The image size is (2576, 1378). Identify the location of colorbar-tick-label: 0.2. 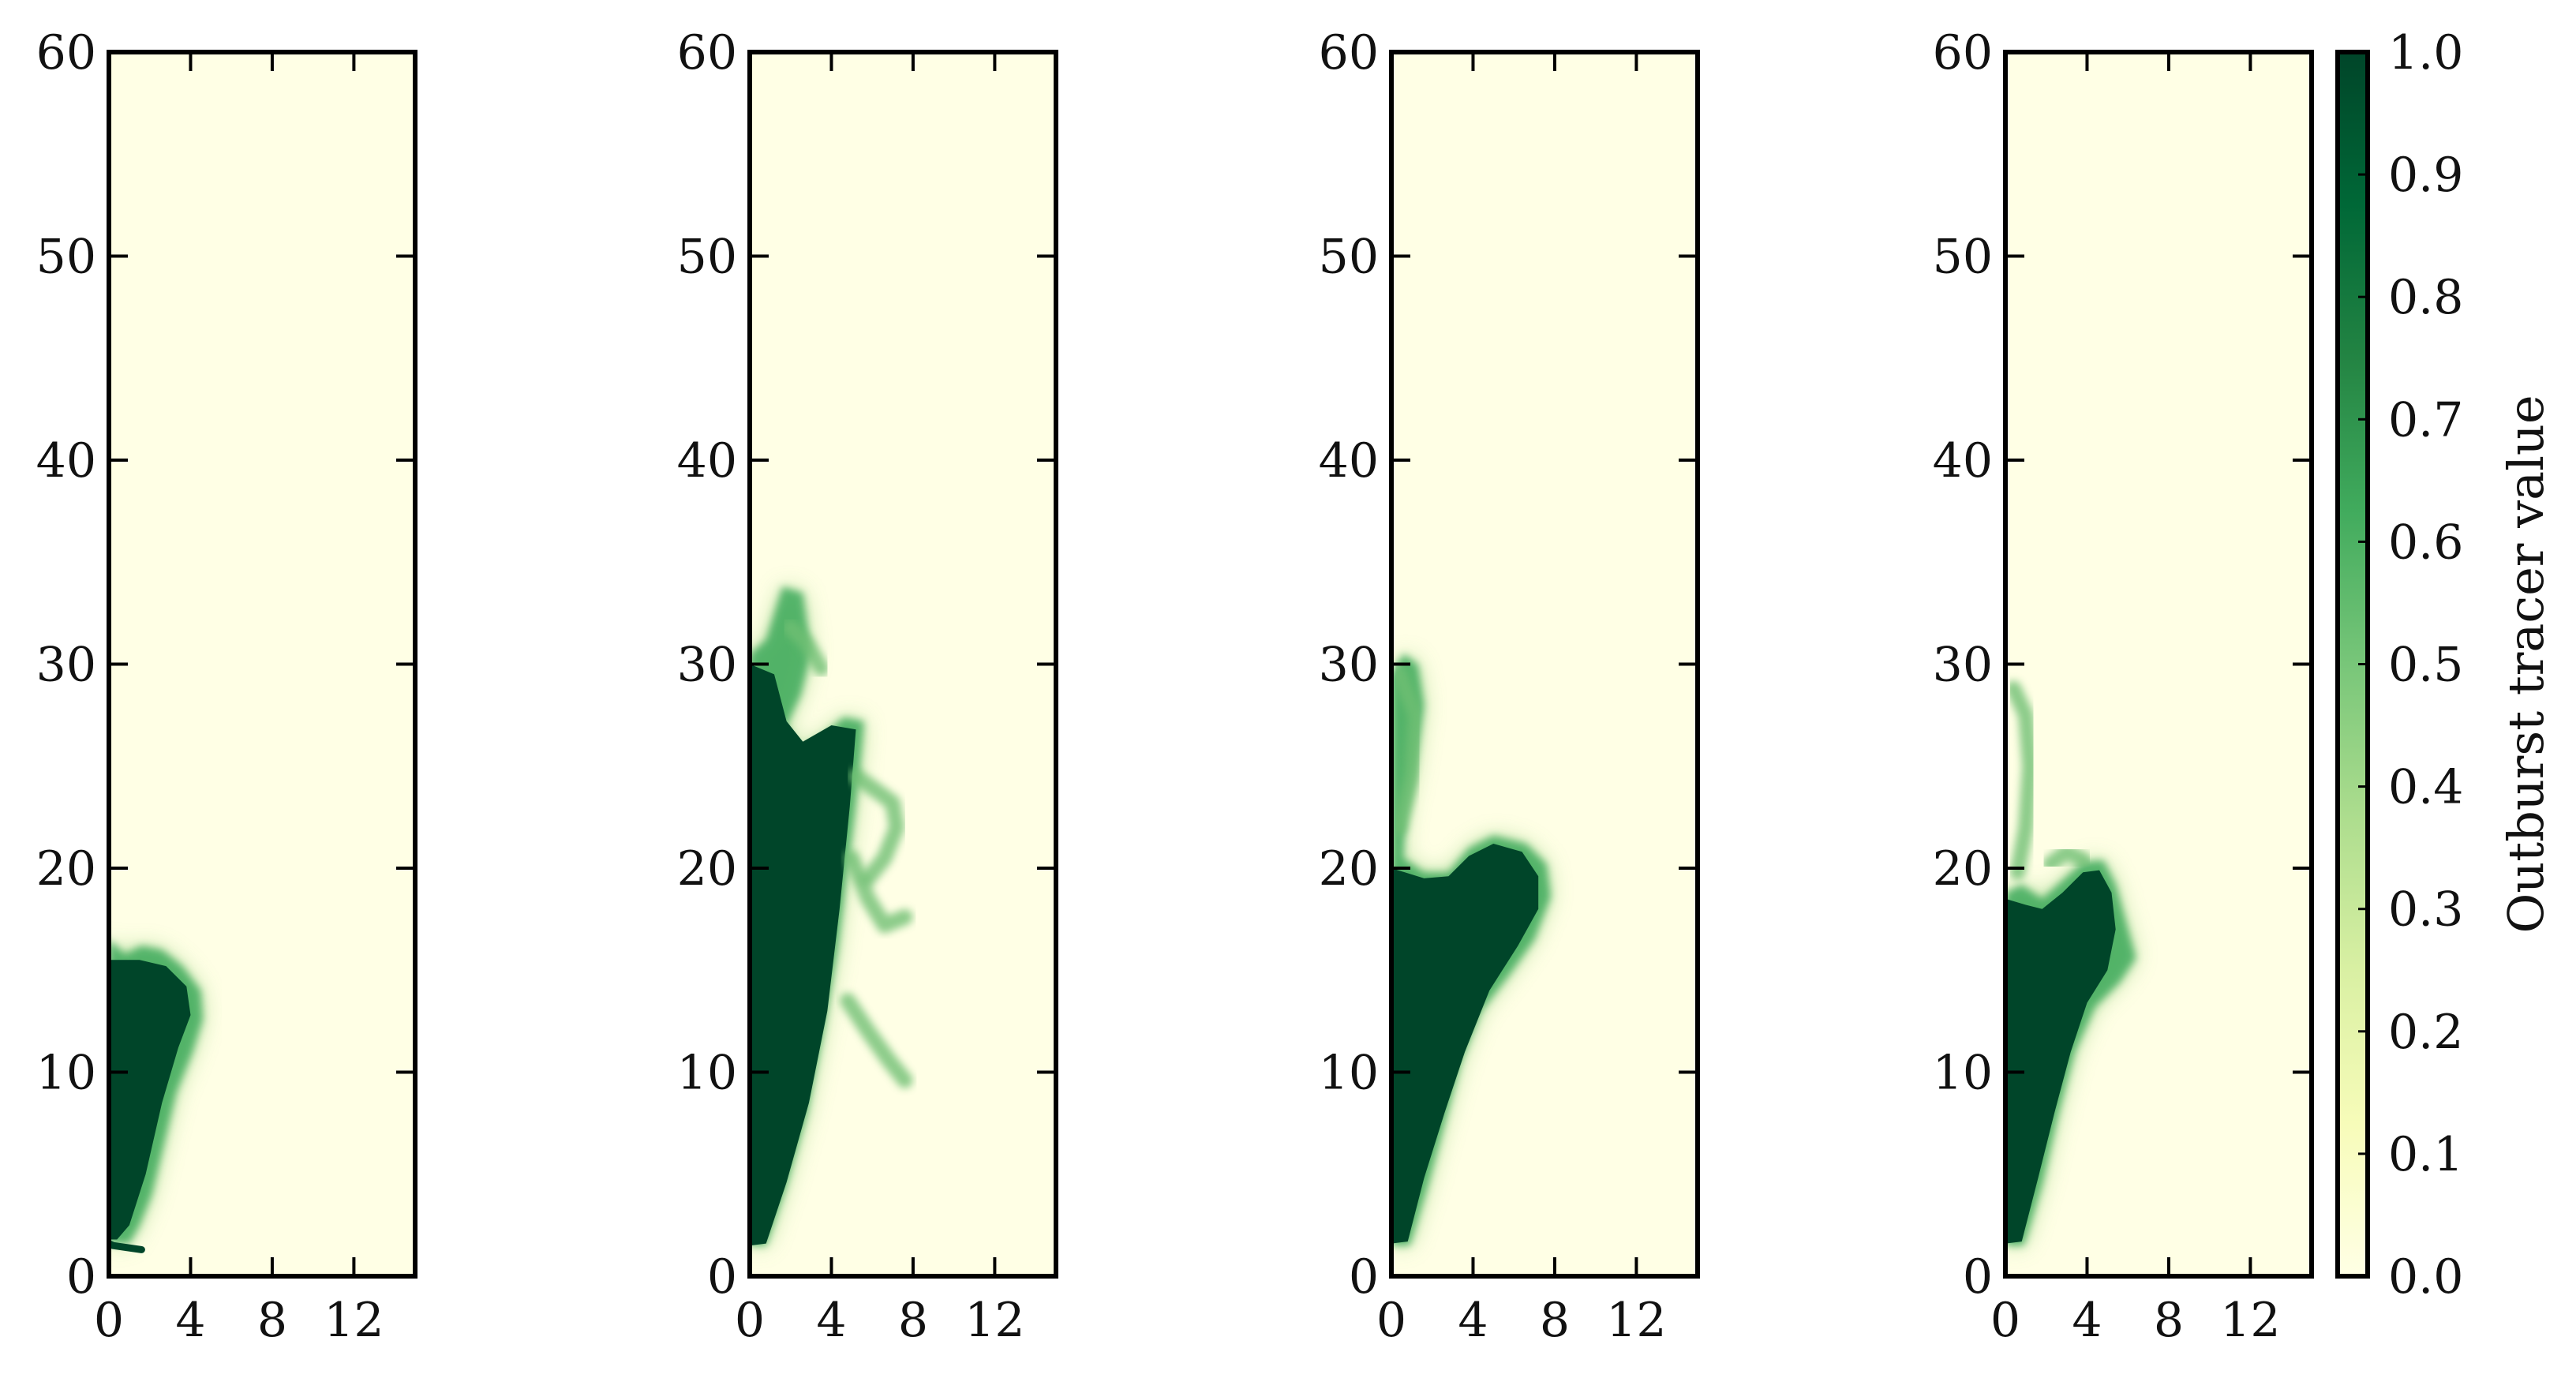
(2425, 1032).